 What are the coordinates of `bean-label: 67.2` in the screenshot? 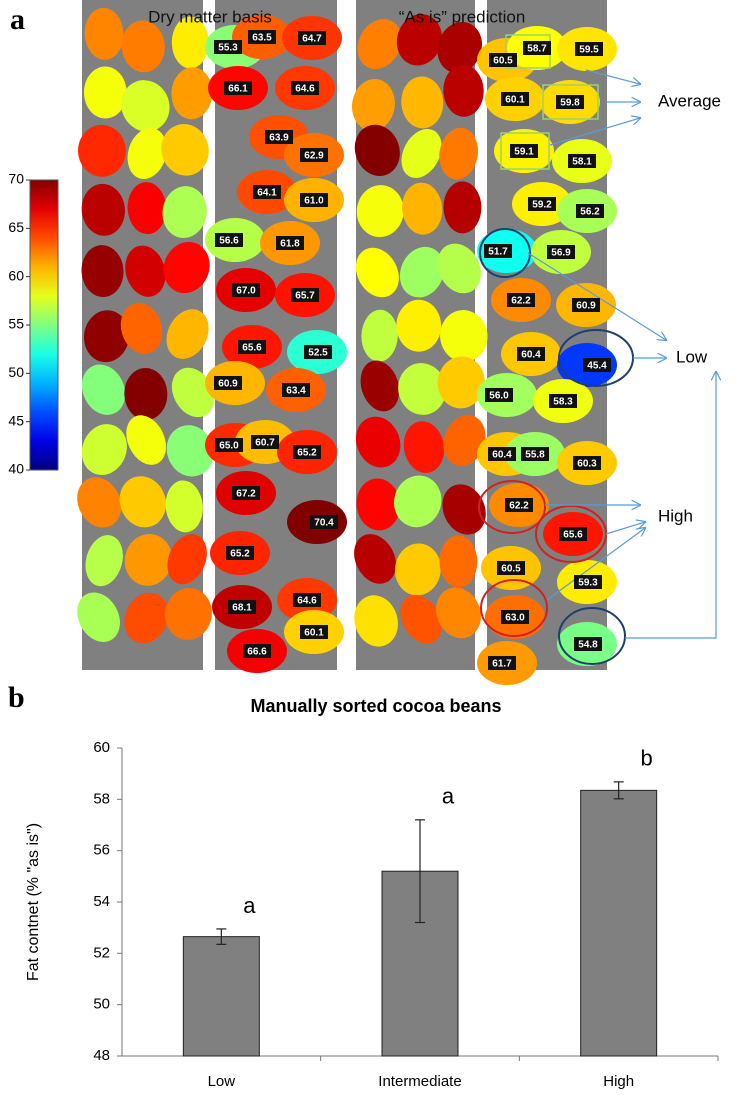 It's located at (246, 494).